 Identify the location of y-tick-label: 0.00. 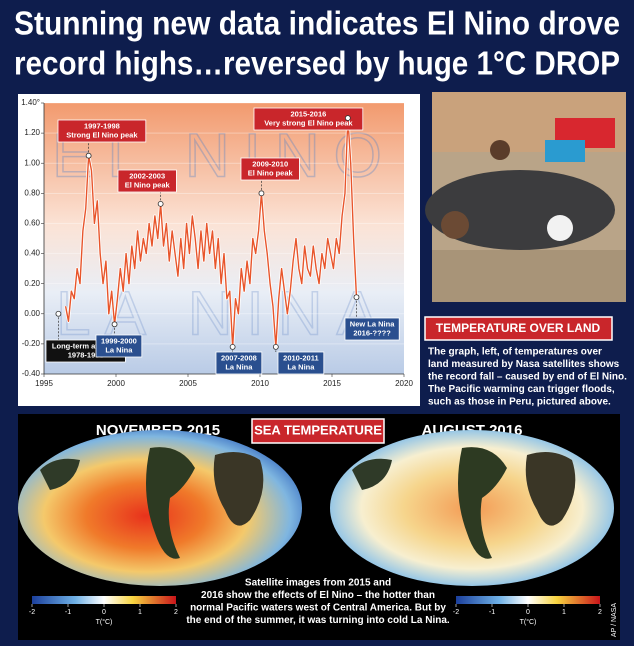
(32, 313).